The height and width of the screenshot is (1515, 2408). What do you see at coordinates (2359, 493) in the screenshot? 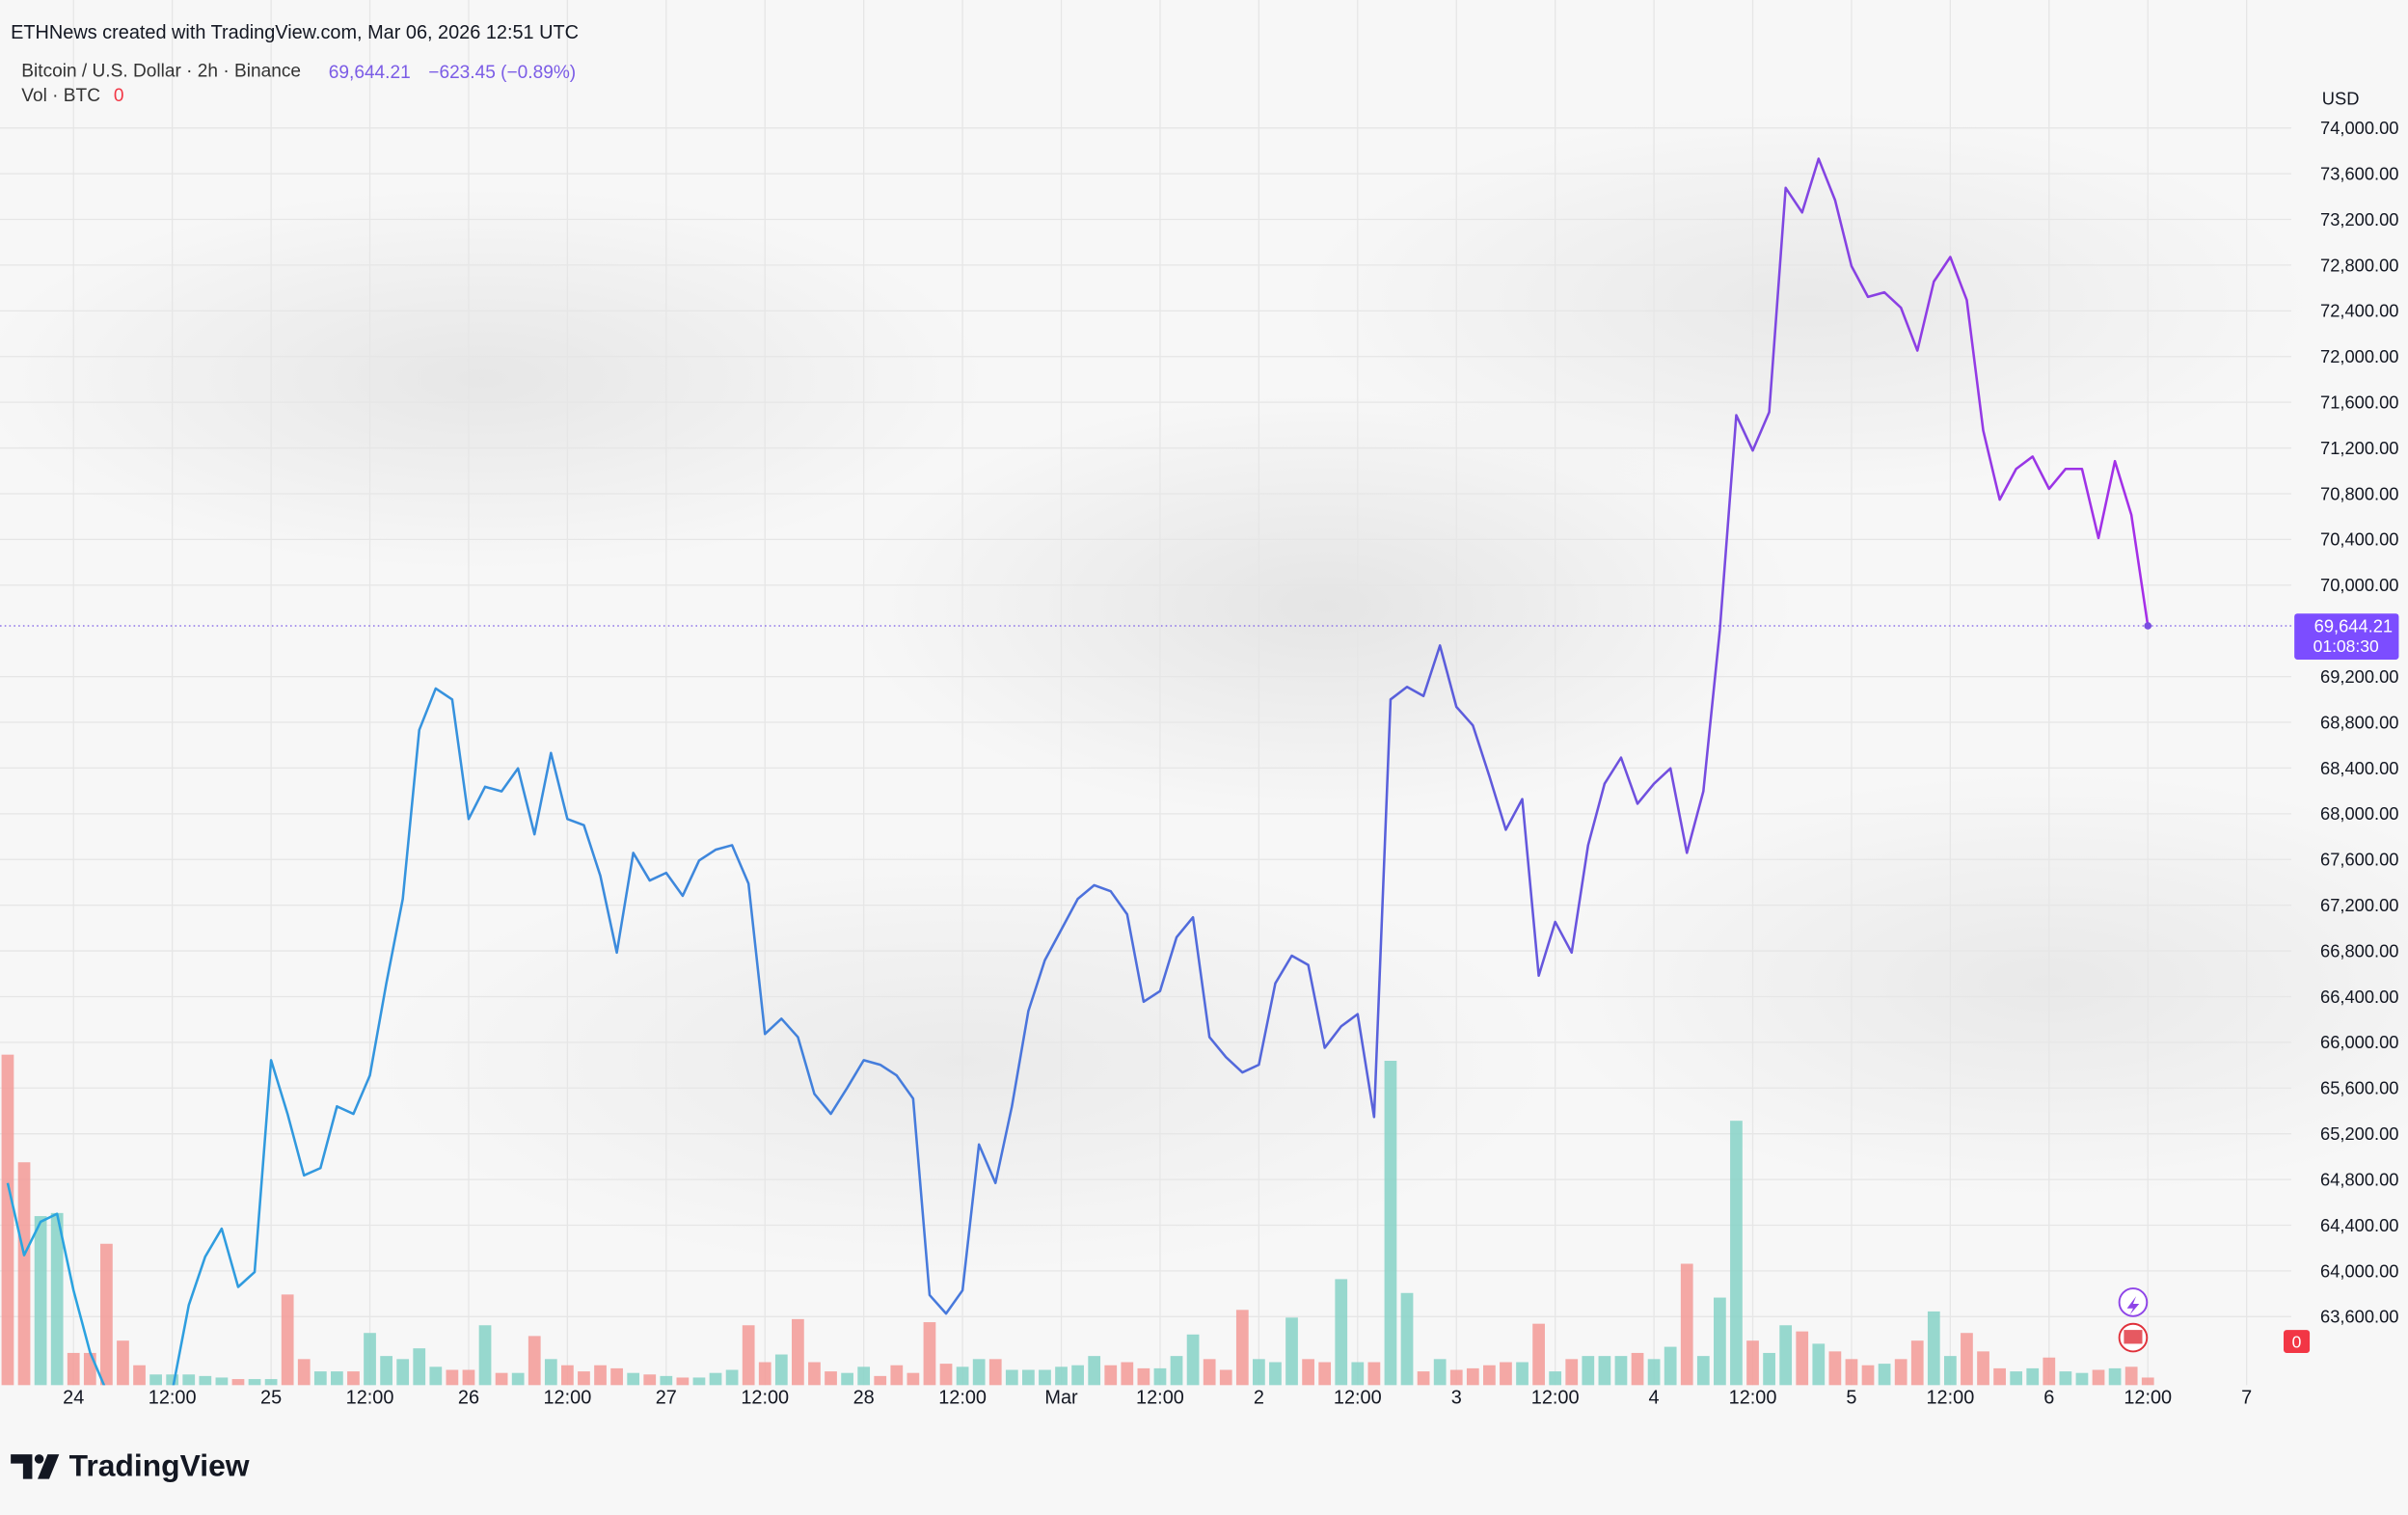
I see `y-tick-label: 70,800.00` at bounding box center [2359, 493].